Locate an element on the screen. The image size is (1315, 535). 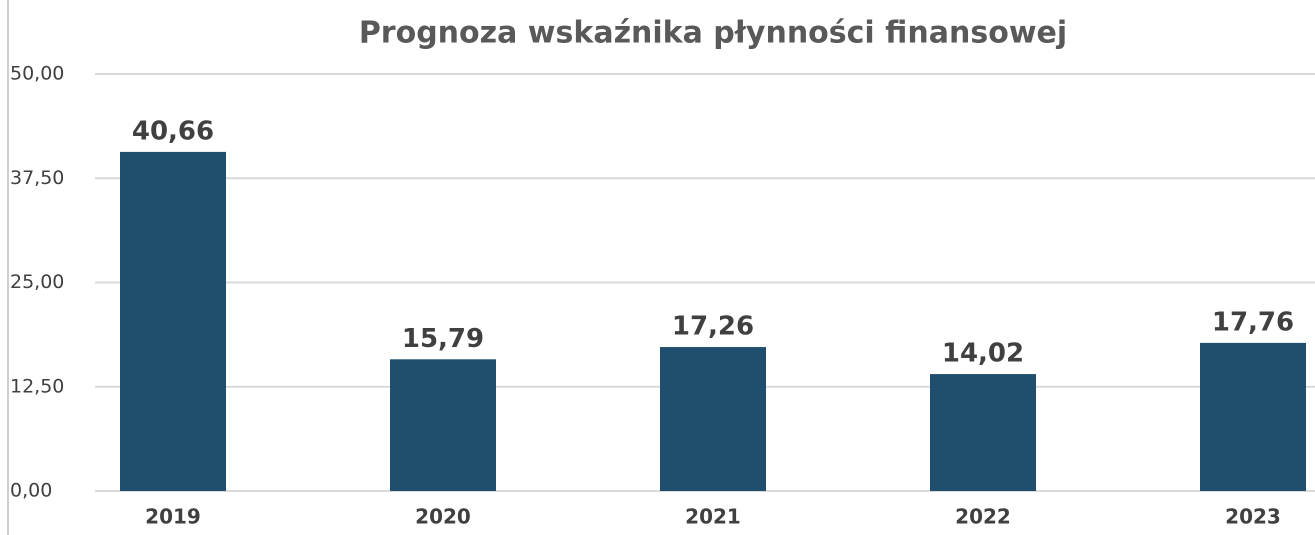
y-tick-label: 37,50 is located at coordinates (37, 178).